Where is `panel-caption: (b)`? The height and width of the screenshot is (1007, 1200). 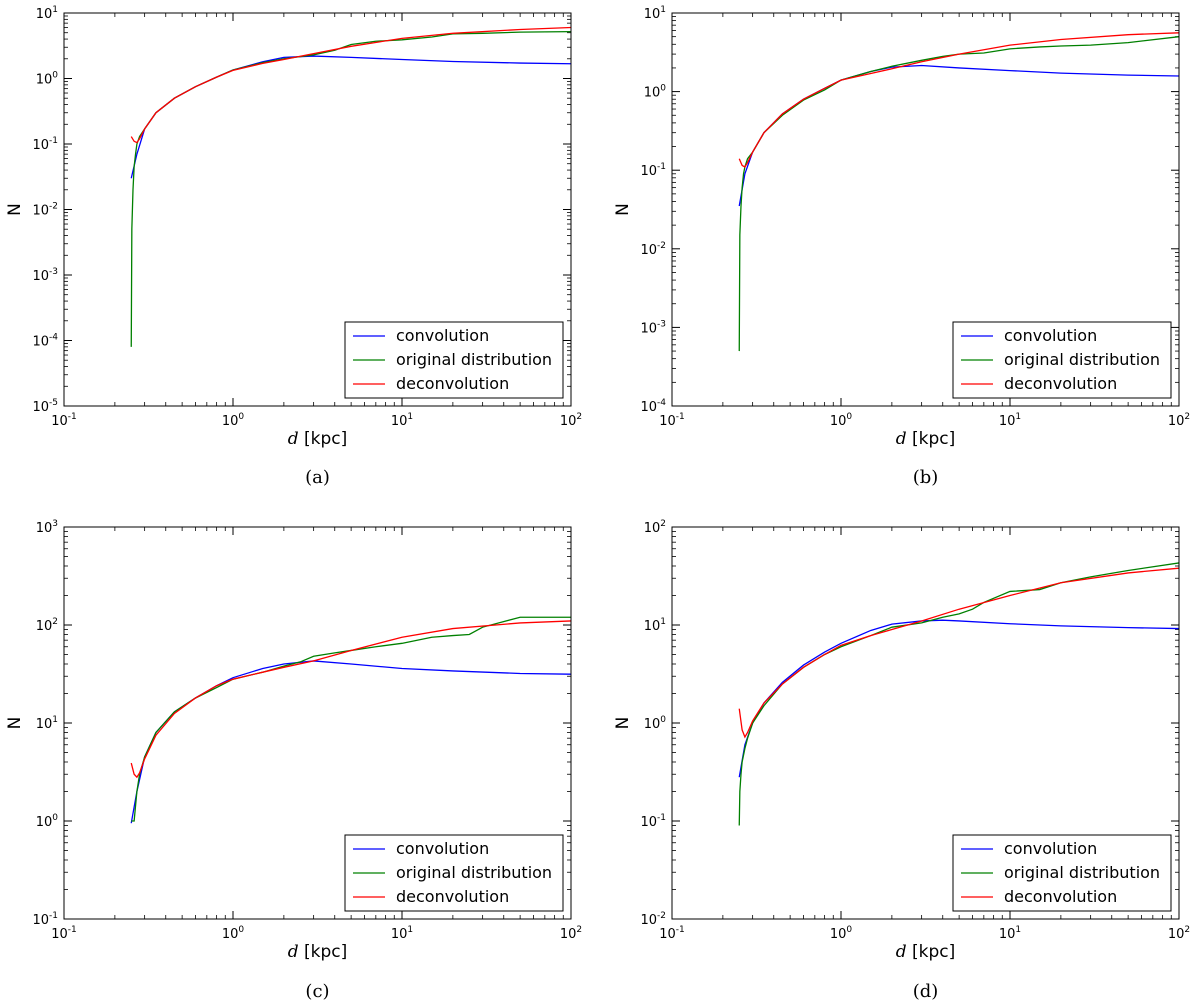 panel-caption: (b) is located at coordinates (926, 477).